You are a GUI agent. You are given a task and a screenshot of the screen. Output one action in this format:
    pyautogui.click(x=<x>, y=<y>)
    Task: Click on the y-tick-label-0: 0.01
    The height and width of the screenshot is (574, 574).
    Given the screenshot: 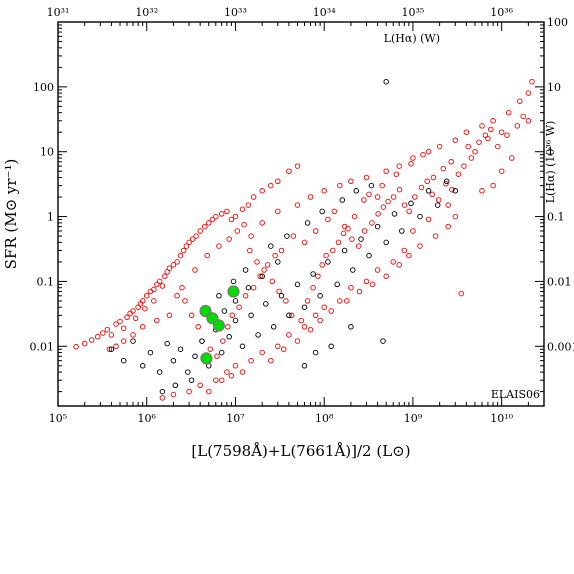 What is the action you would take?
    pyautogui.click(x=42, y=346)
    